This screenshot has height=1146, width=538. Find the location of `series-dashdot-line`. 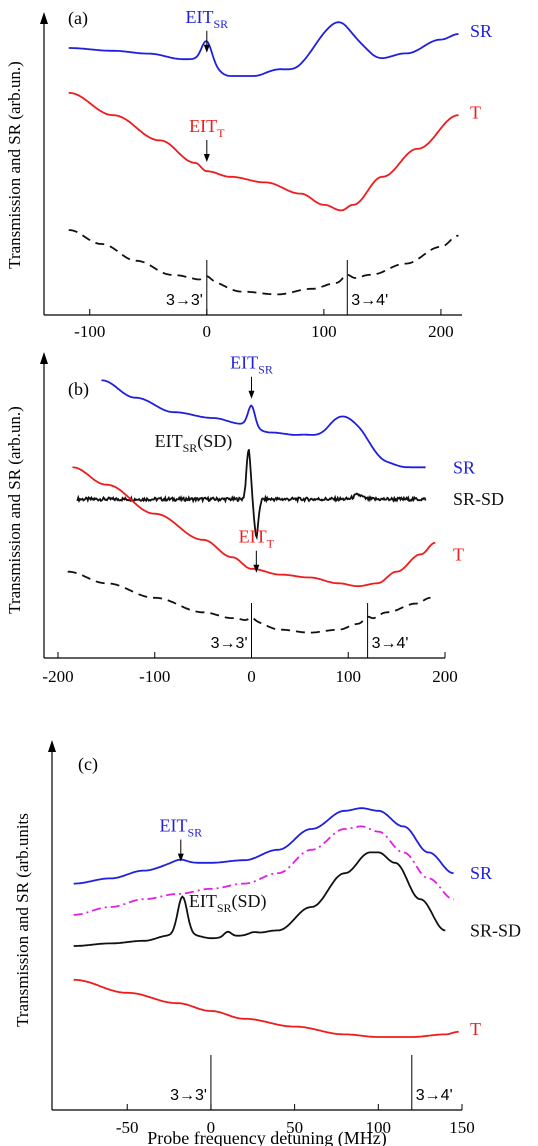

series-dashdot-line is located at coordinates (263, 870).